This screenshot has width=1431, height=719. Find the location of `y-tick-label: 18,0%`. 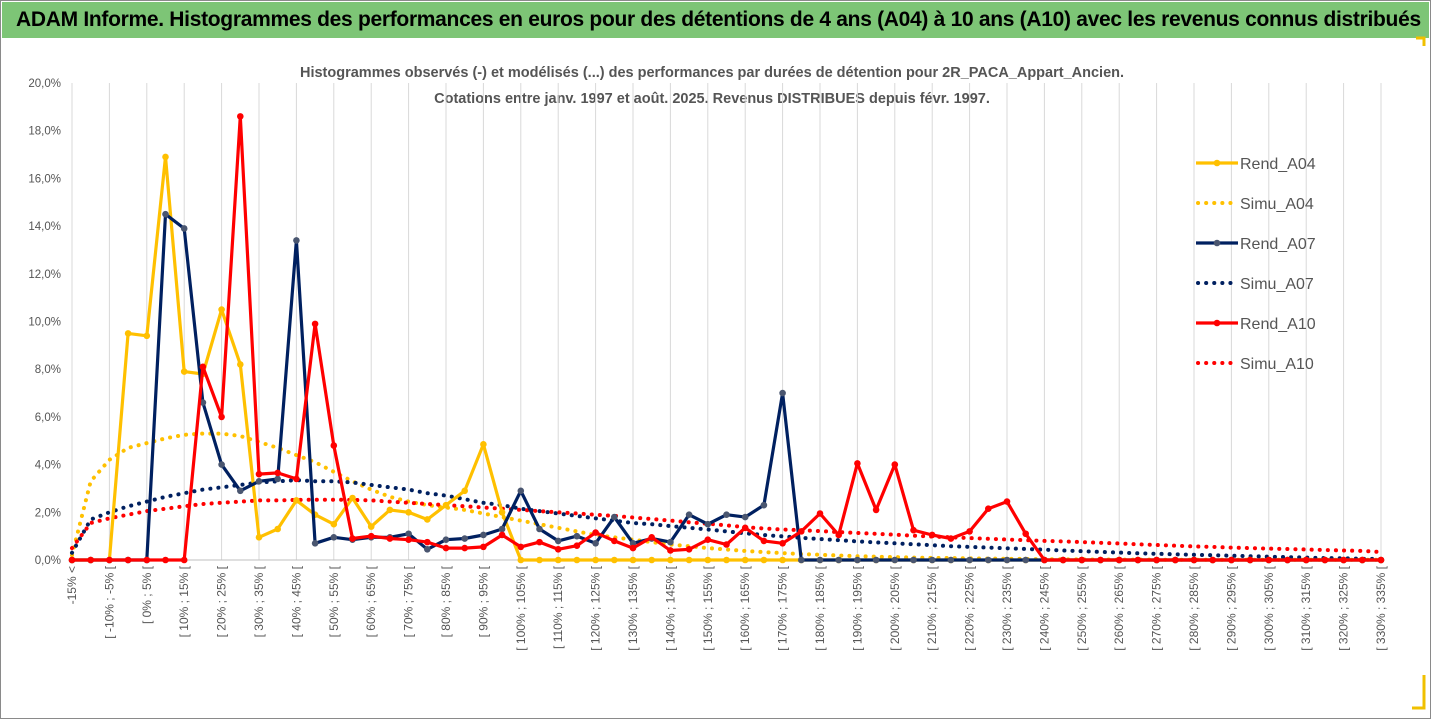

y-tick-label: 18,0% is located at coordinates (44, 132).